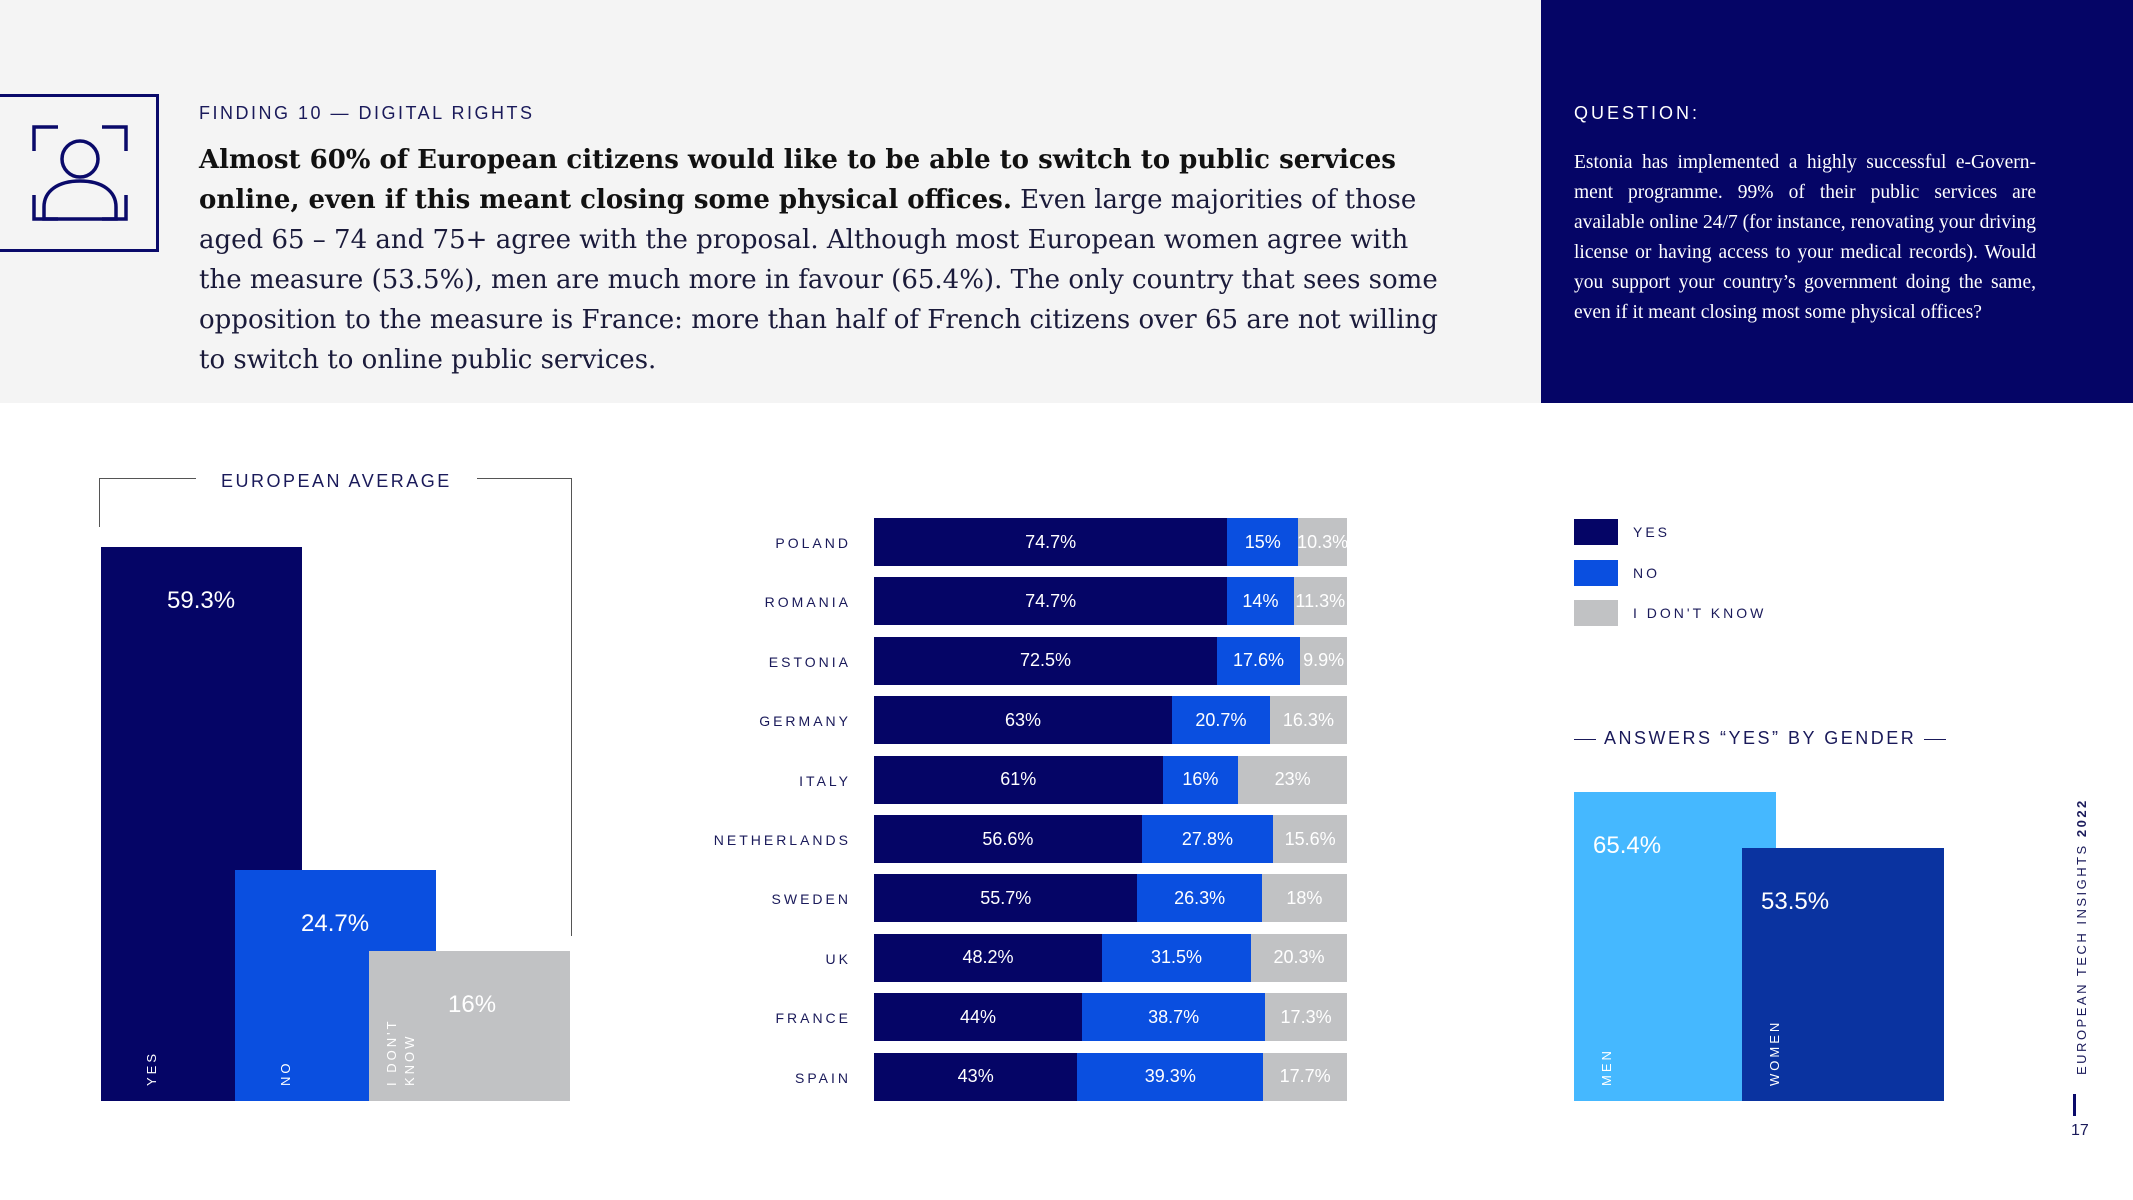  I want to click on legend-swatch-dont-know, so click(1596, 613).